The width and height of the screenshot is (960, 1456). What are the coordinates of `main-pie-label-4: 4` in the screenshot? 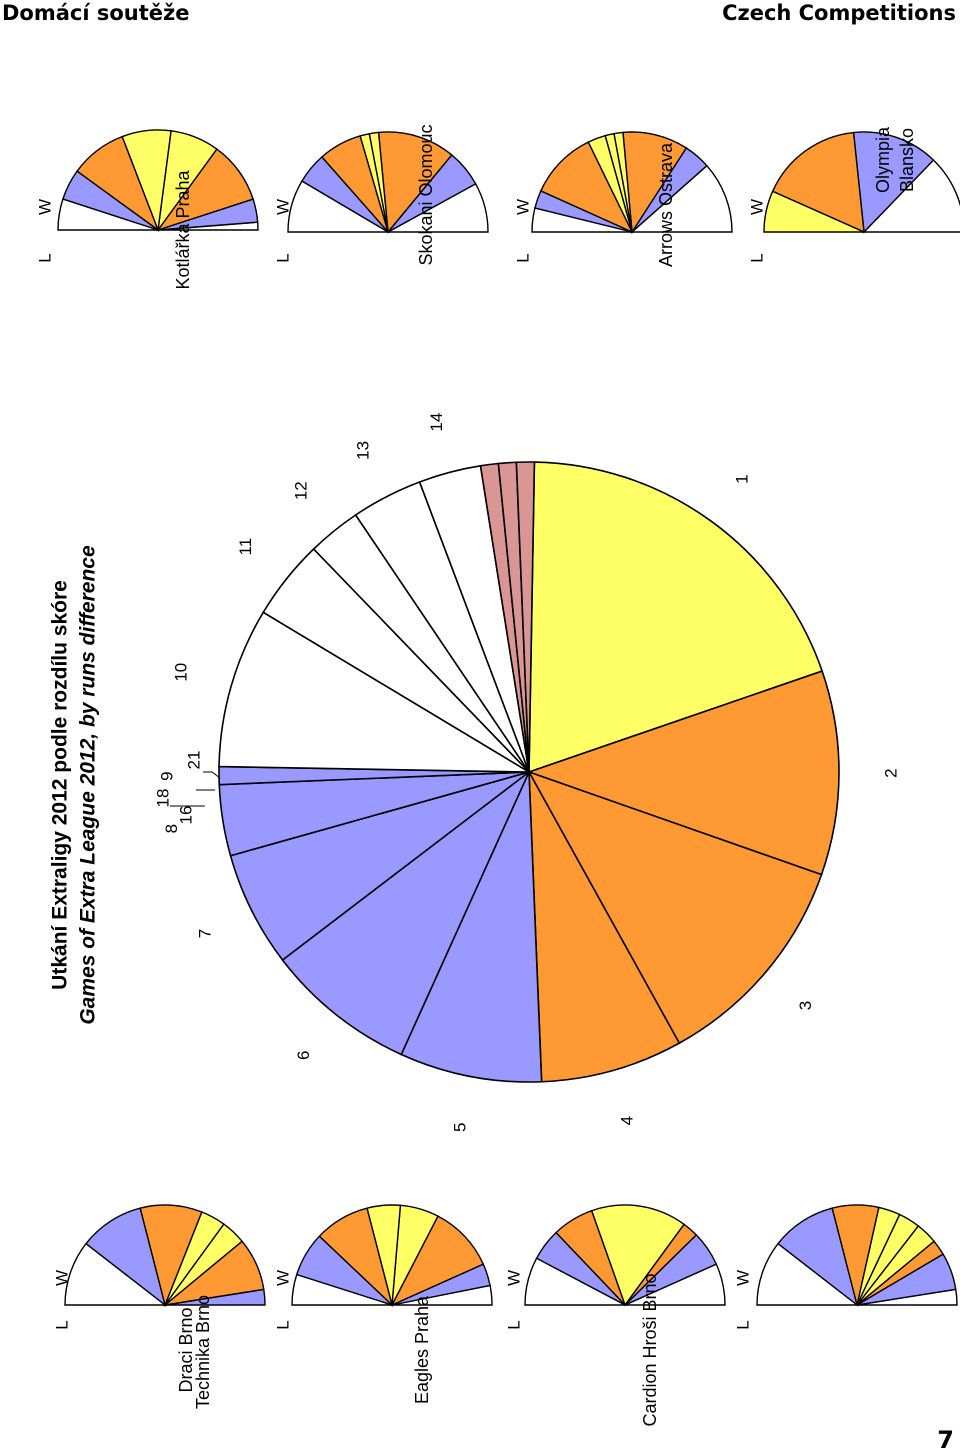 It's located at (626, 1120).